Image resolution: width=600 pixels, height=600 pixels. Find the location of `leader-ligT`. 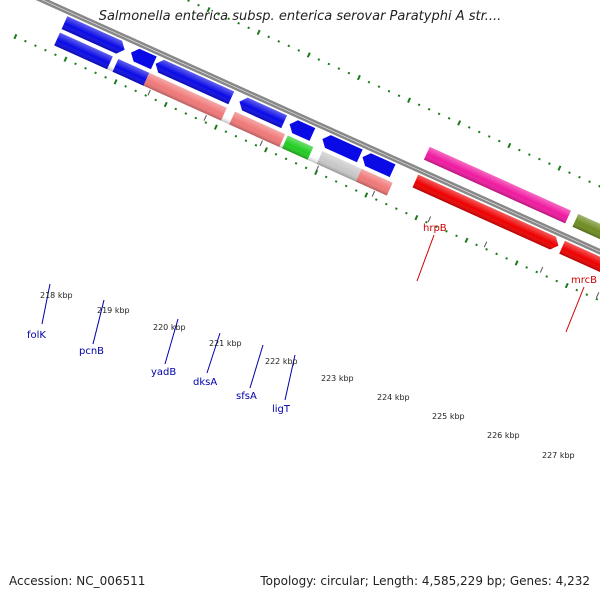

leader-ligT is located at coordinates (290, 377).